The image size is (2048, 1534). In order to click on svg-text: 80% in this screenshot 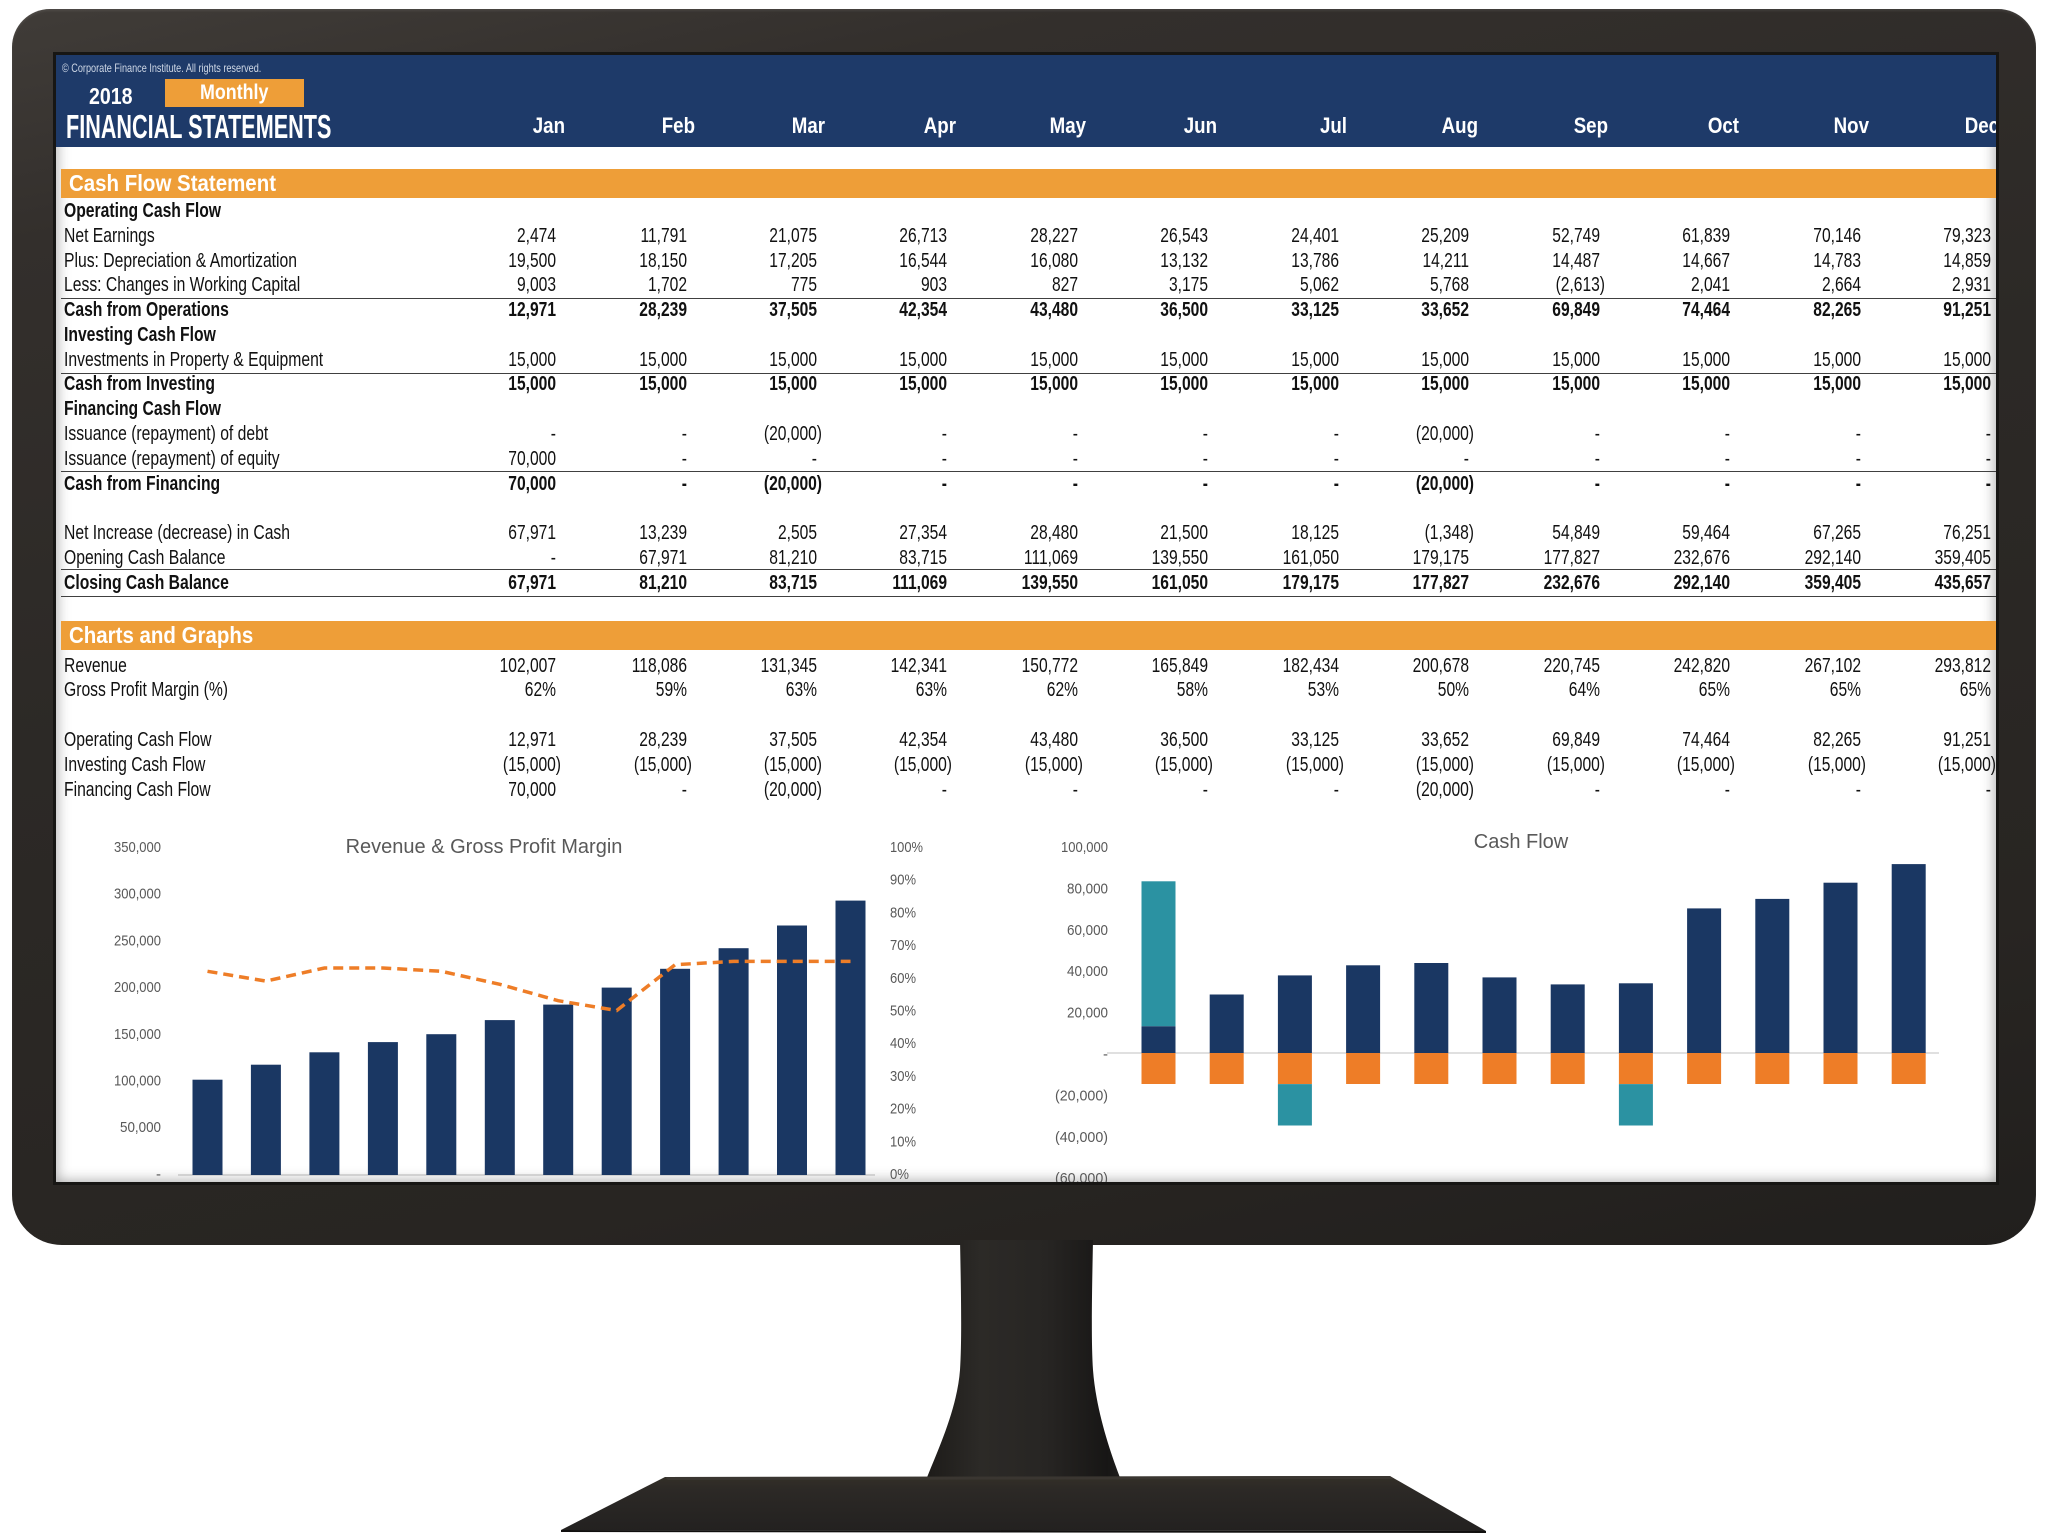, I will do `click(903, 912)`.